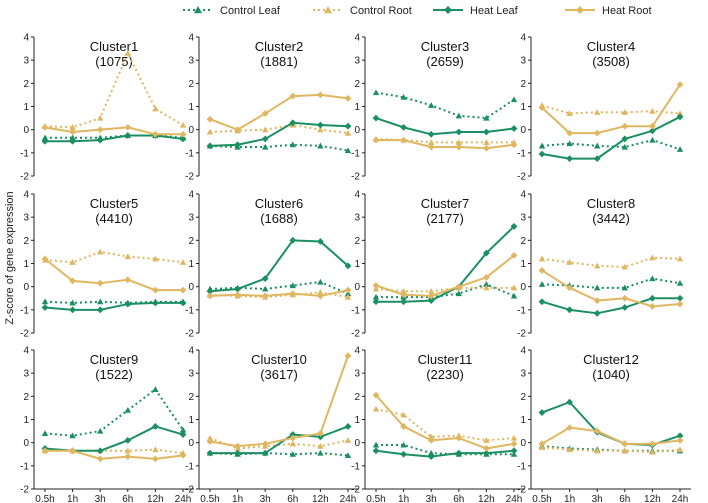 The image size is (708, 503). Describe the element at coordinates (209, 498) in the screenshot. I see `x-tick-label: 0.5h` at that location.